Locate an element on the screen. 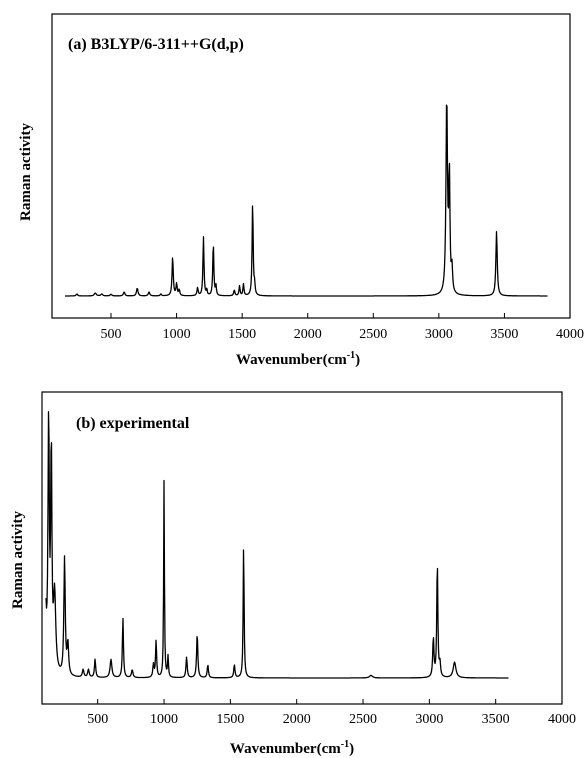  panel-a-title: (a) B3LYP/6-311++G(d,p) is located at coordinates (156, 44).